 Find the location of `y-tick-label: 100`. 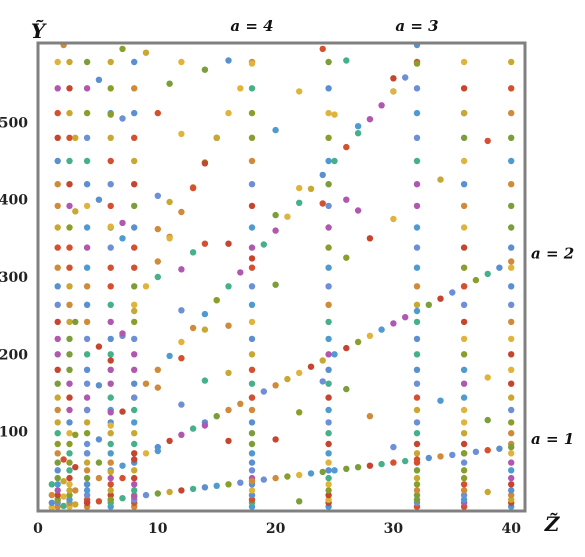

y-tick-label: 100 is located at coordinates (14, 433).